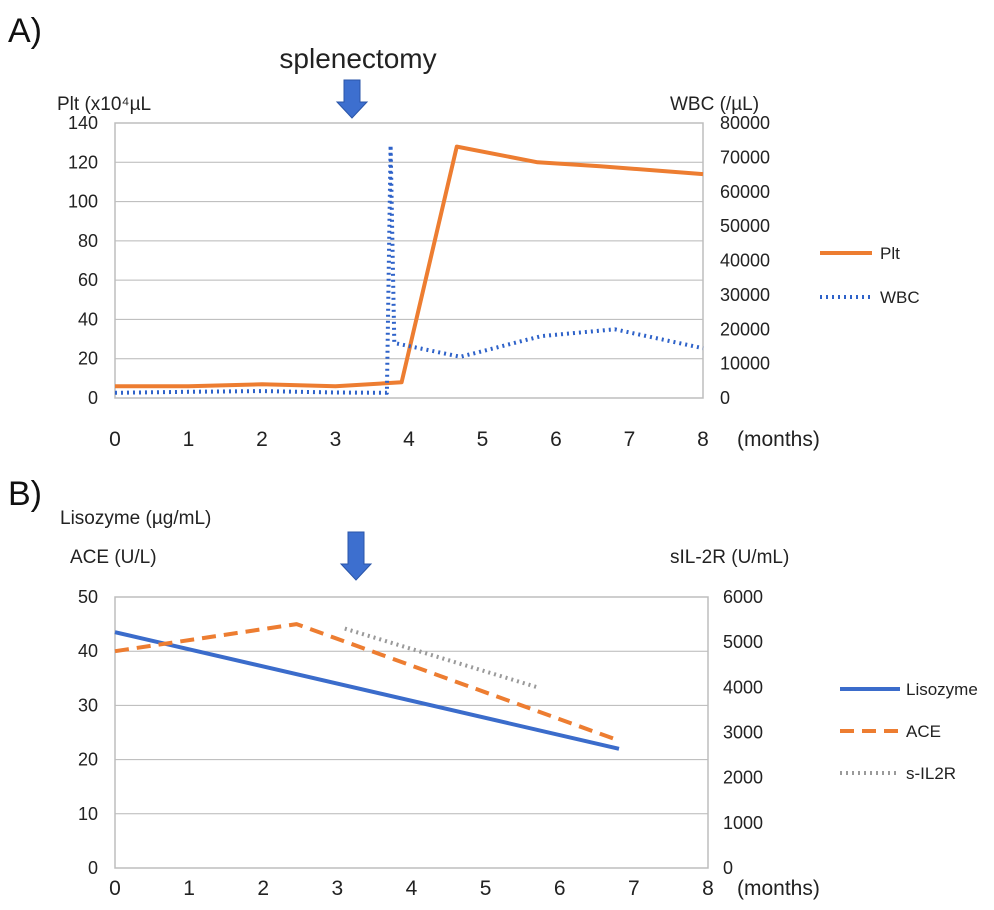  What do you see at coordinates (83, 162) in the screenshot?
I see `y-left-tick-label: 120` at bounding box center [83, 162].